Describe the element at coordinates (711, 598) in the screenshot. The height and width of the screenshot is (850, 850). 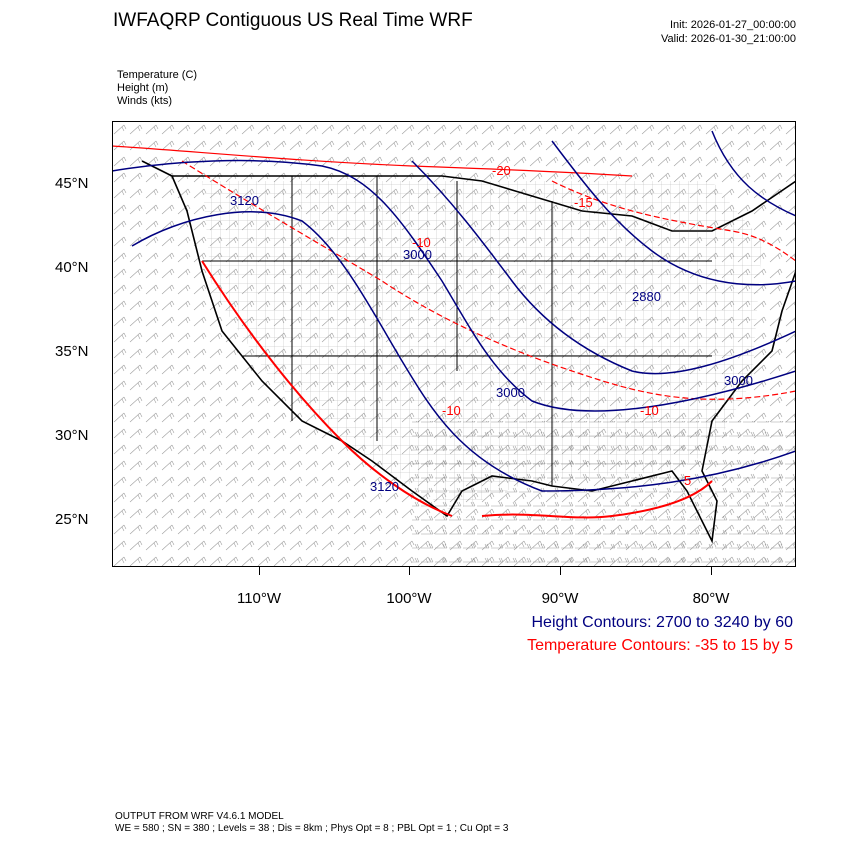
I see `lon-label-80: 80°W` at that location.